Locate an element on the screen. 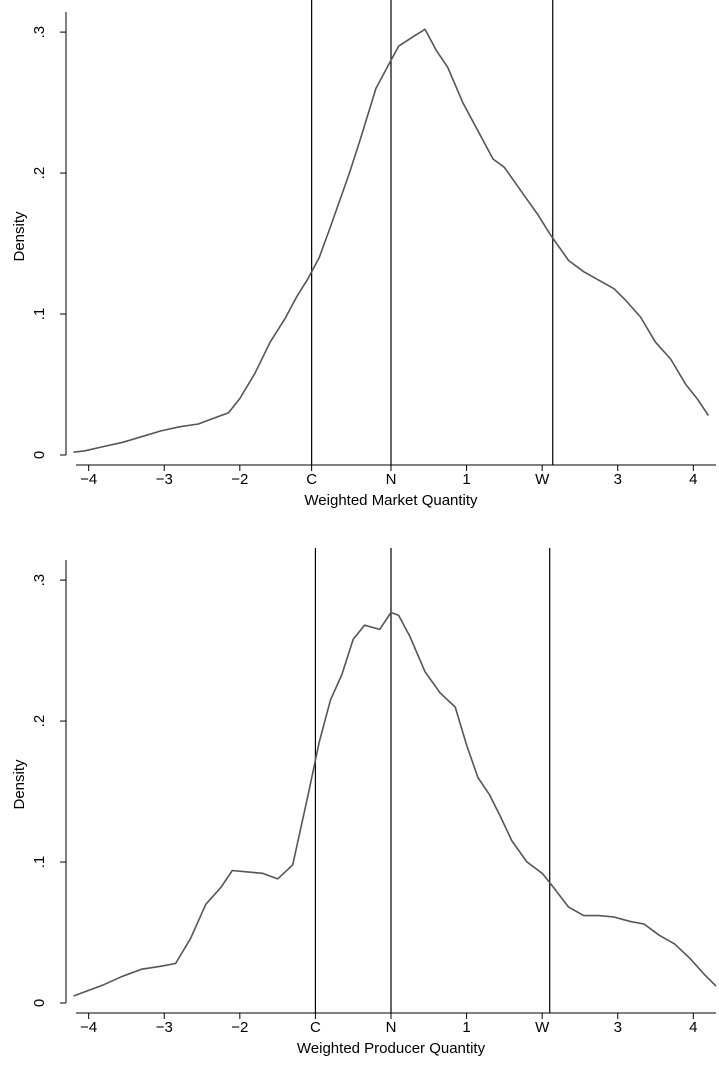 The height and width of the screenshot is (1065, 719). x-axis-title: Weighted Market Quantity is located at coordinates (391, 500).